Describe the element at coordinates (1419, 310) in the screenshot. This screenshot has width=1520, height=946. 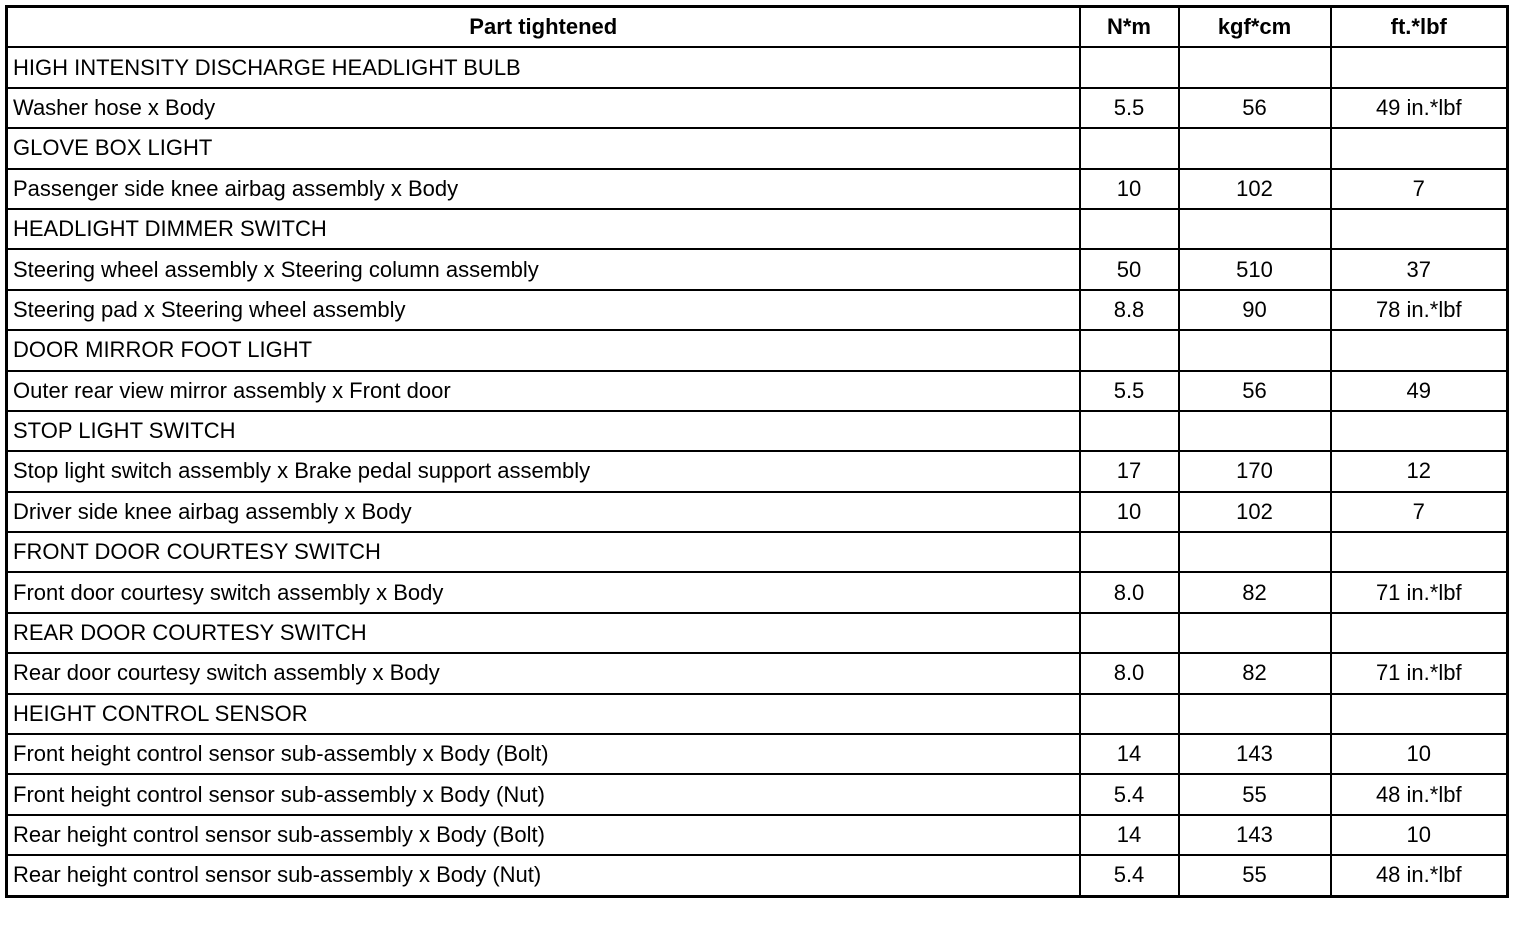
I see `ftlbf-cell: 78 in.*lbf` at that location.